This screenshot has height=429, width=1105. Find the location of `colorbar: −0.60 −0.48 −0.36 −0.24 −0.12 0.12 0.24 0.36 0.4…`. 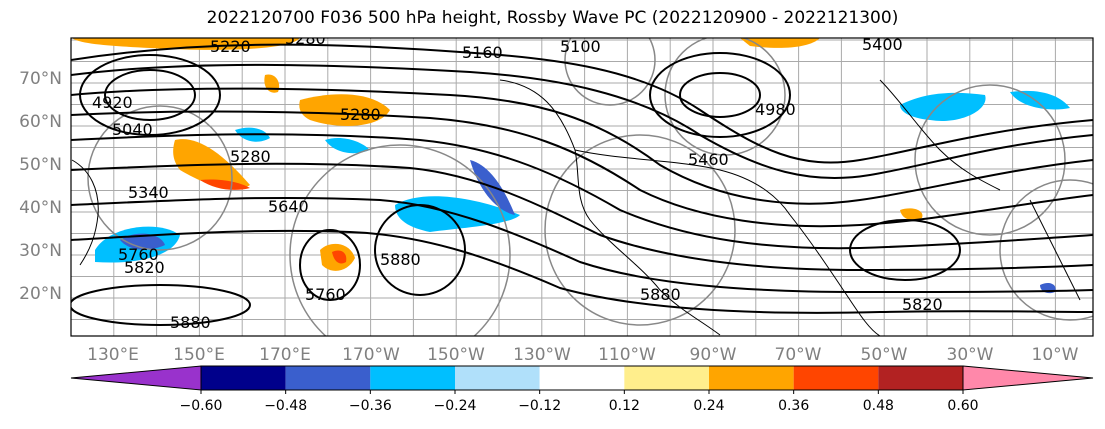

colorbar: −0.60 −0.48 −0.36 −0.24 −0.12 0.12 0.24 0.36 0.4… is located at coordinates (582, 389).